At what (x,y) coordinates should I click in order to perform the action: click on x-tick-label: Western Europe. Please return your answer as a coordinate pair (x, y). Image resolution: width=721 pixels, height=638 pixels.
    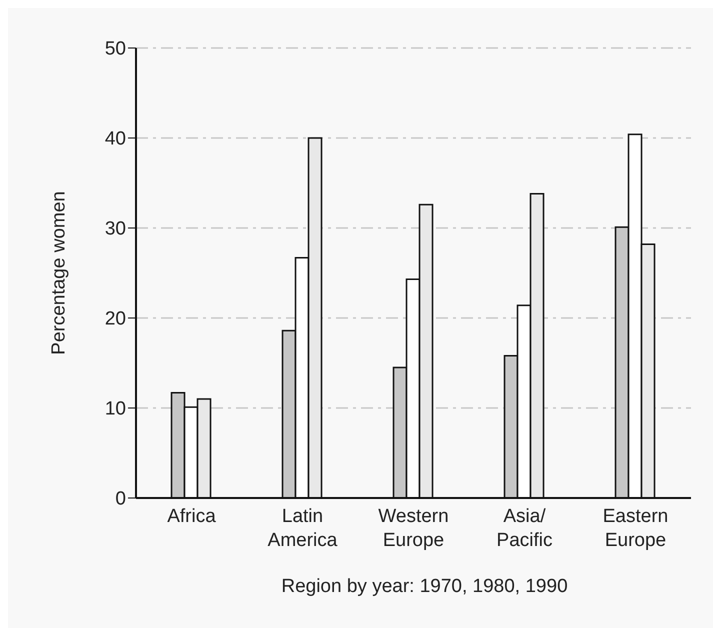
    Looking at the image, I should click on (413, 528).